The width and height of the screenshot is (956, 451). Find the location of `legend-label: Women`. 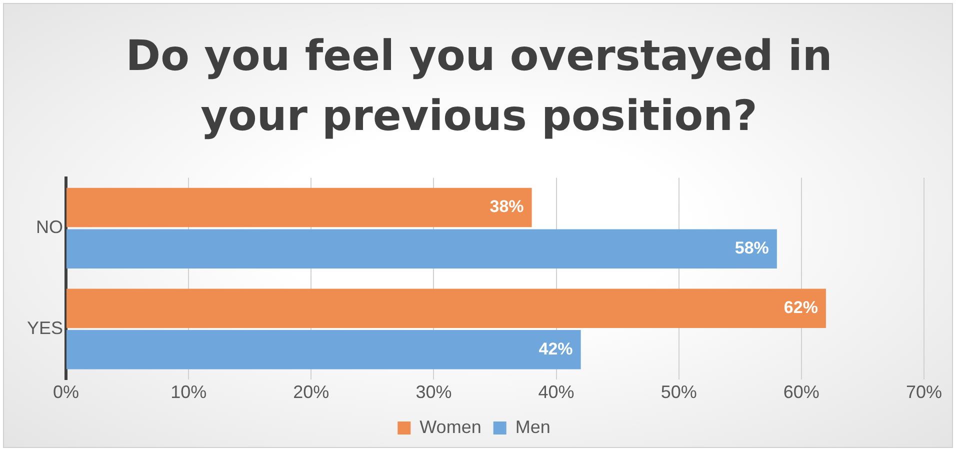

legend-label: Women is located at coordinates (451, 426).